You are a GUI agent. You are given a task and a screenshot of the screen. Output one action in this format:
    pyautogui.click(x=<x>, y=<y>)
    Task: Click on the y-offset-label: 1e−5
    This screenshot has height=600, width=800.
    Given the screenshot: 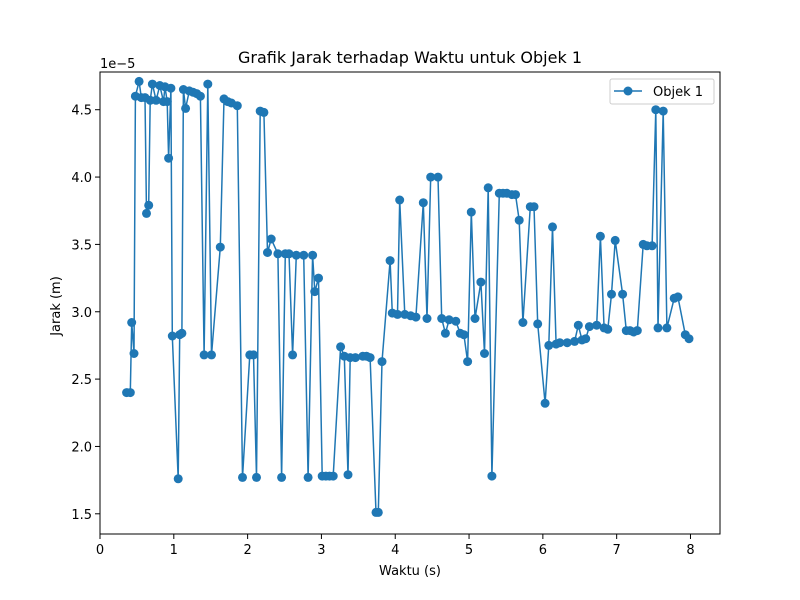 What is the action you would take?
    pyautogui.click(x=117, y=64)
    